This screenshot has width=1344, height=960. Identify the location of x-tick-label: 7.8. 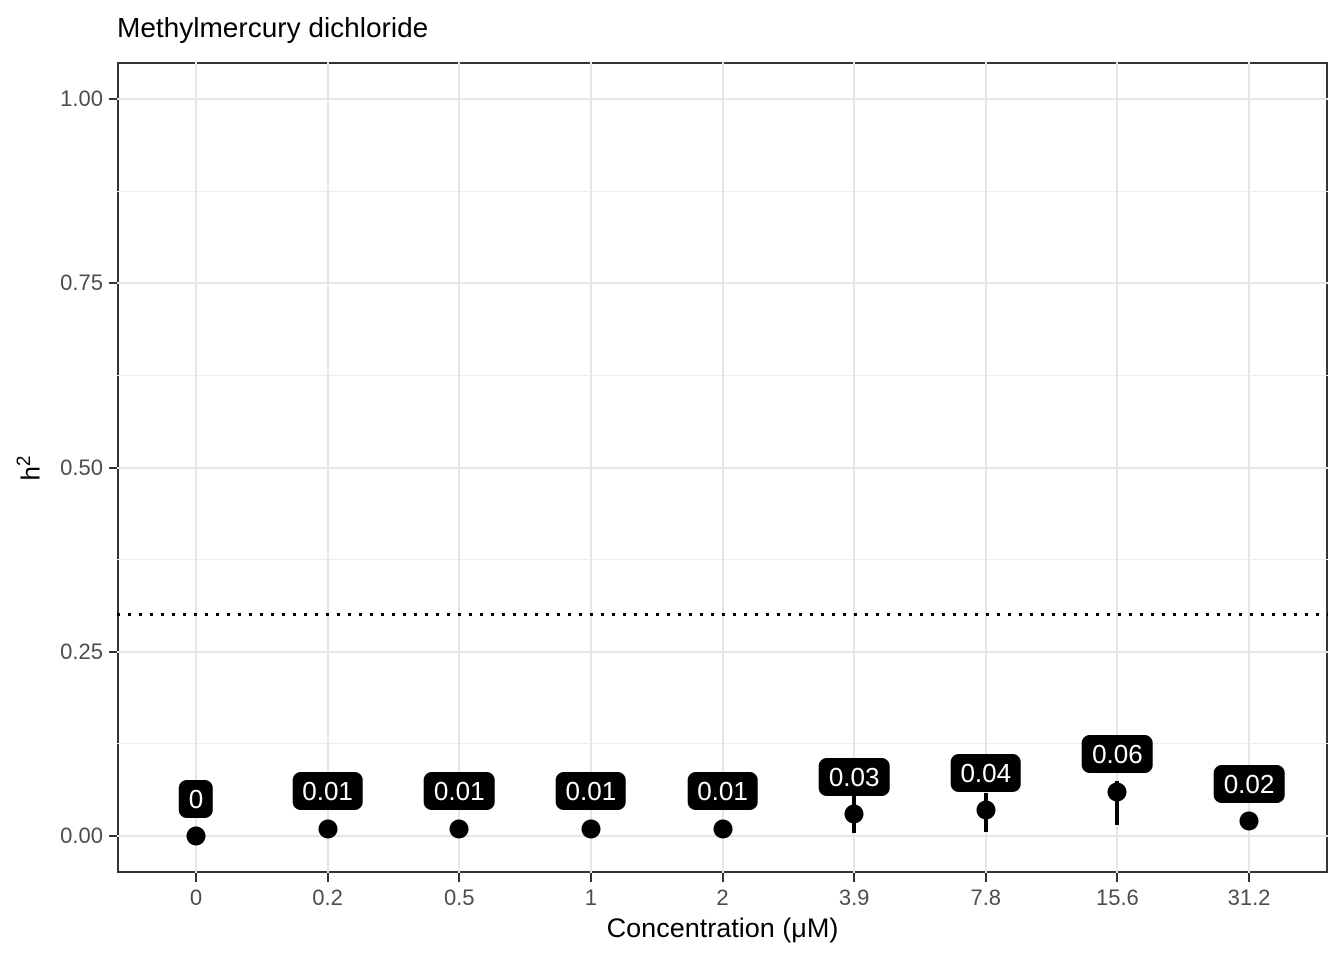
(986, 897).